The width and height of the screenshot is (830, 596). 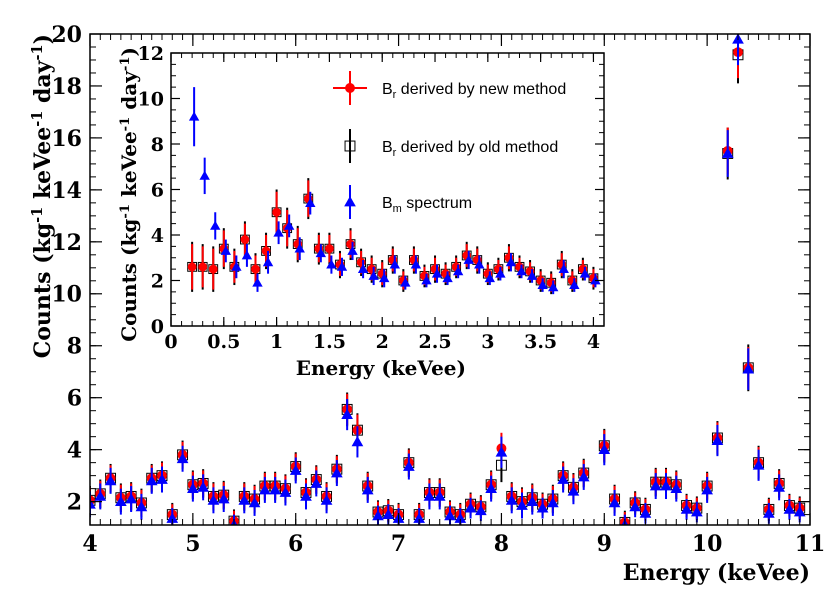 What do you see at coordinates (129, 280) in the screenshot?
I see `inset-y-title-part: Counts (kg` at bounding box center [129, 280].